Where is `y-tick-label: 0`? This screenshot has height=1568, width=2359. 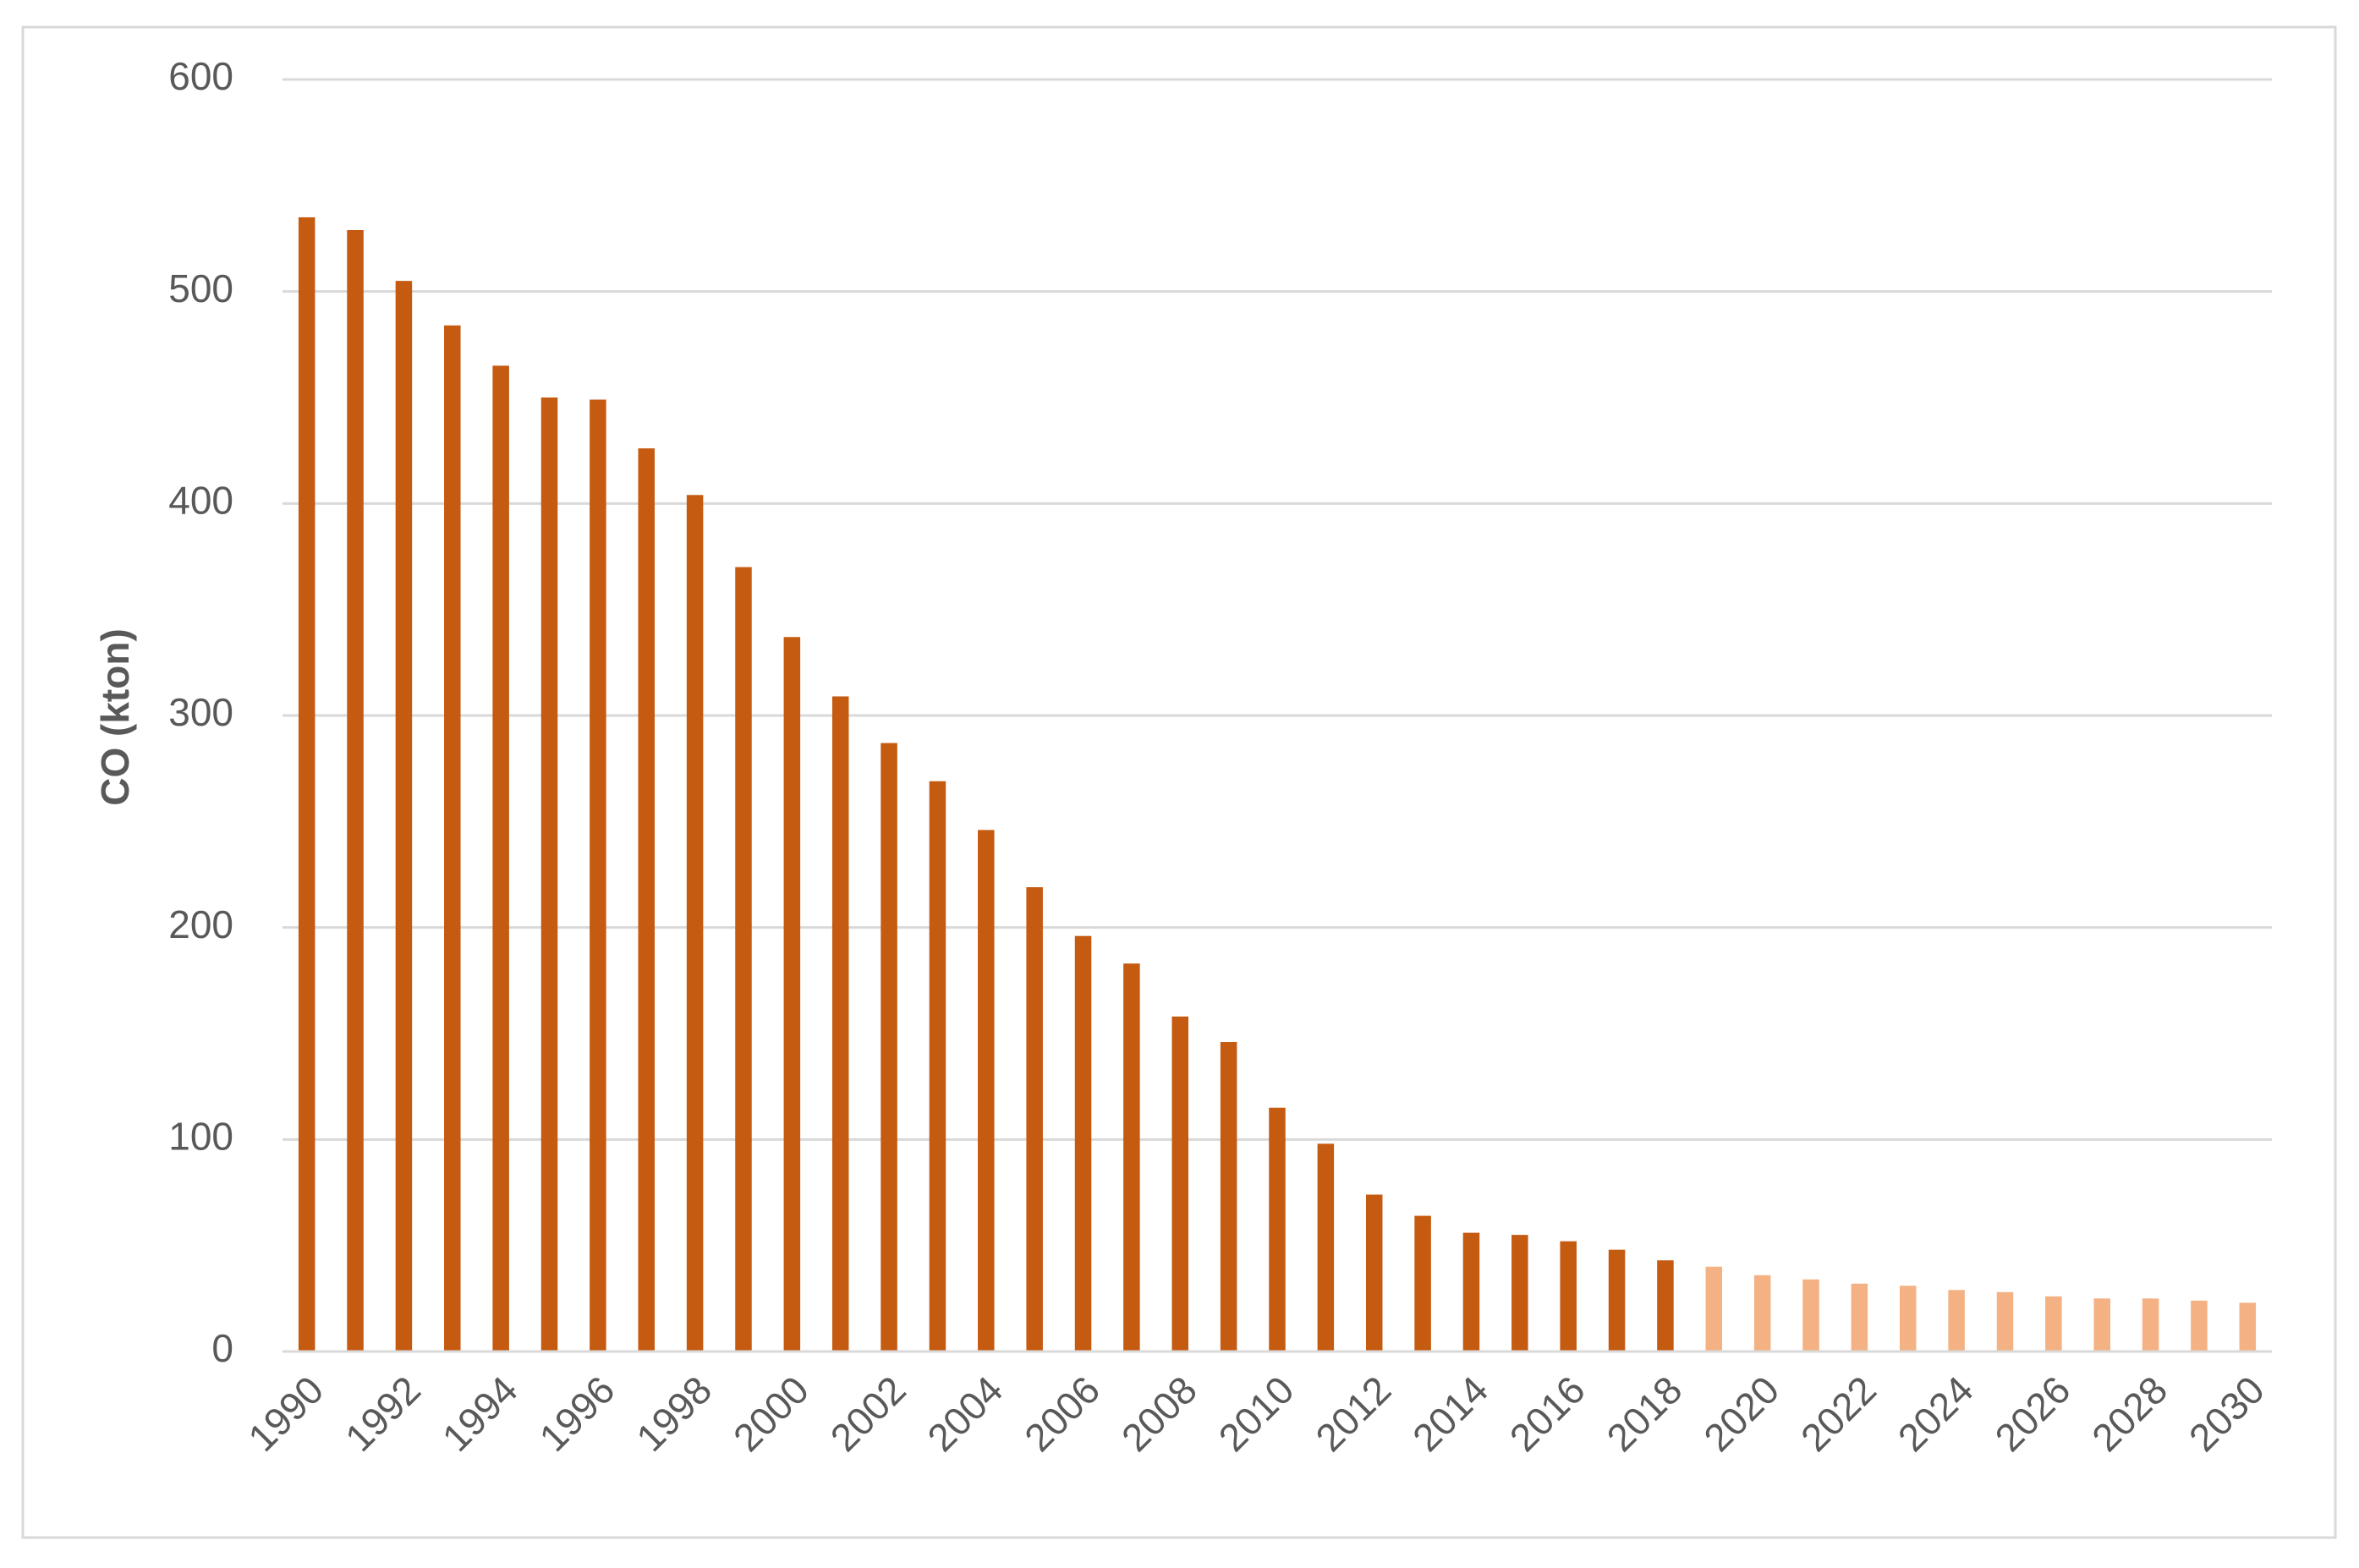
y-tick-label: 0 is located at coordinates (222, 1348).